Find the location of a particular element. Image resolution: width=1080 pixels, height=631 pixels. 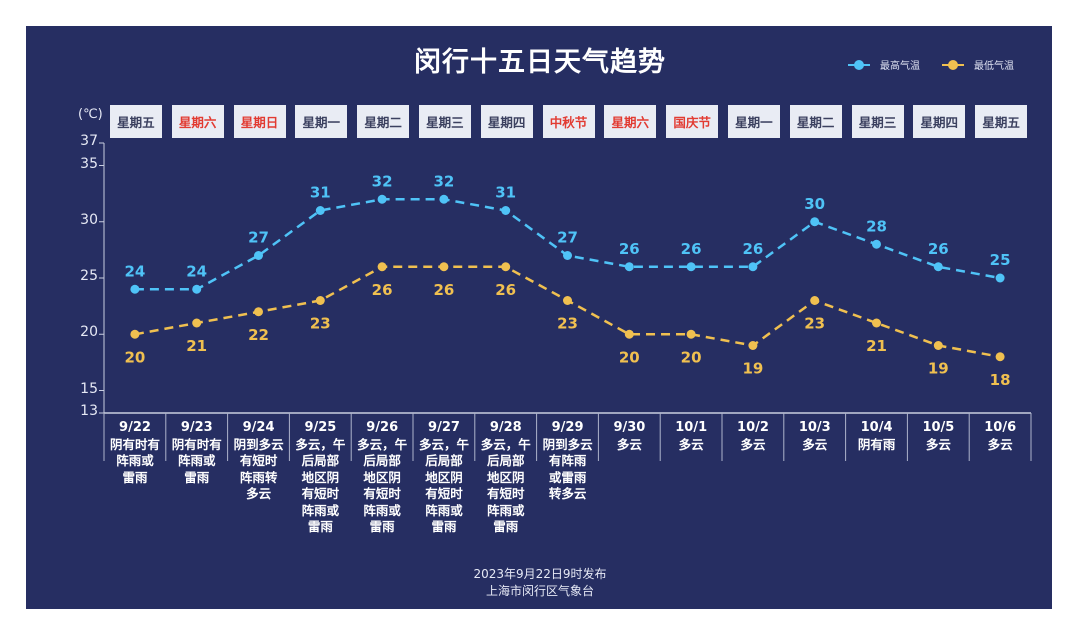

data-label-low: 19 is located at coordinates (752, 369).